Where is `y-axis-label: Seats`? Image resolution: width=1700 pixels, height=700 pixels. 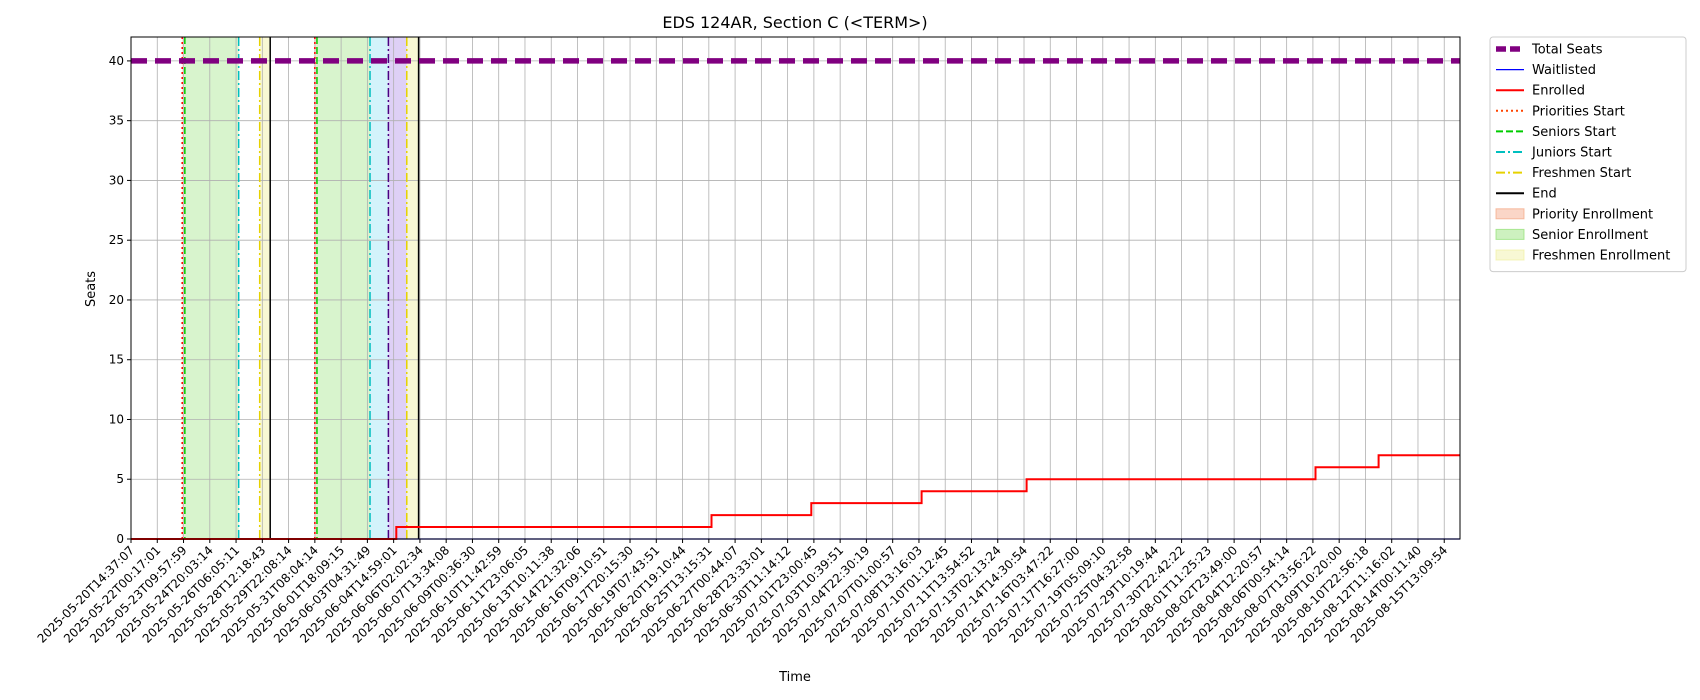
y-axis-label: Seats is located at coordinates (91, 289).